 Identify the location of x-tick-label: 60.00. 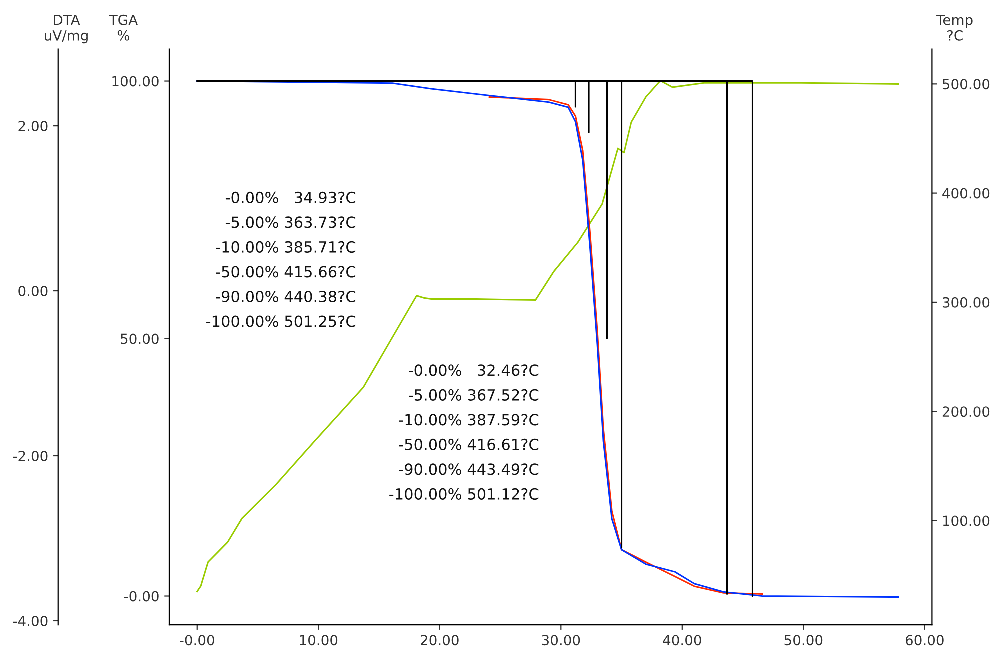
(925, 640).